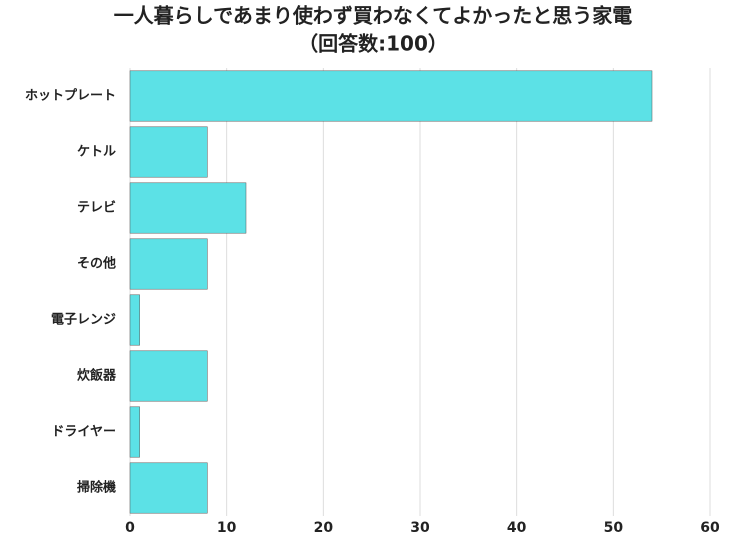 This screenshot has width=747, height=543. What do you see at coordinates (83, 432) in the screenshot?
I see `y-tick-label: ドライヤー` at bounding box center [83, 432].